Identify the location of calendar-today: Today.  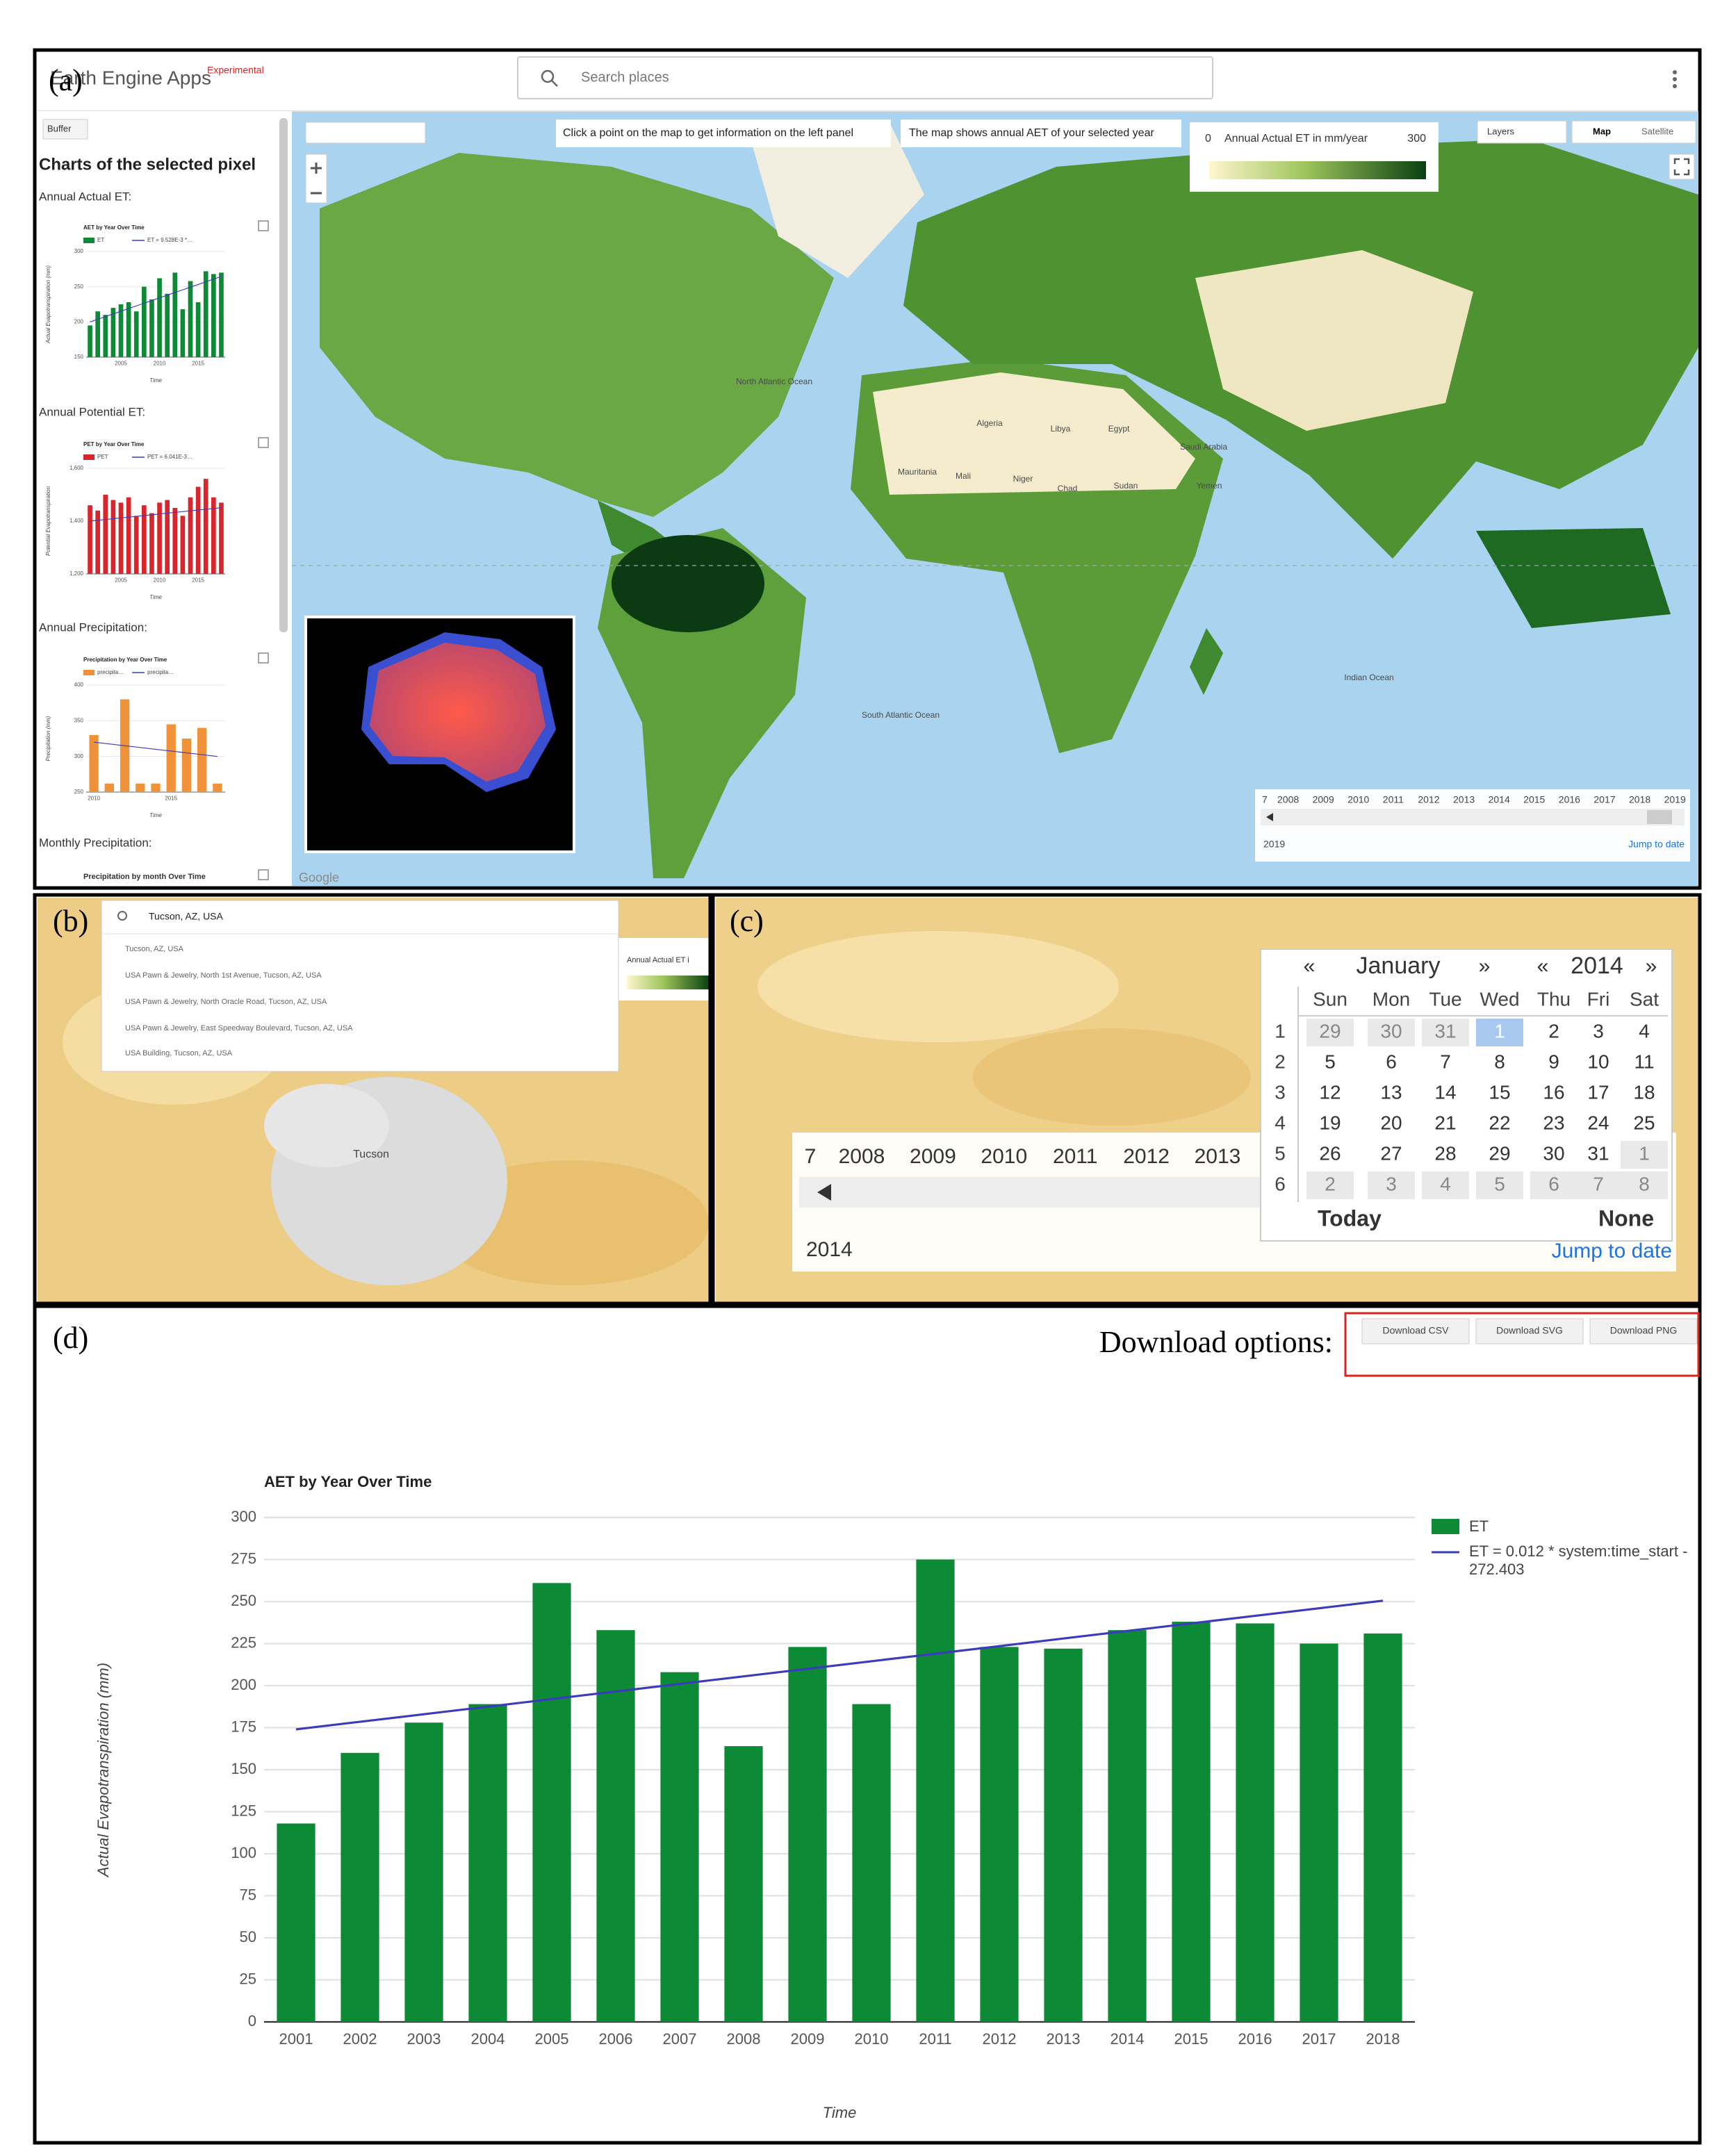
(1350, 1218).